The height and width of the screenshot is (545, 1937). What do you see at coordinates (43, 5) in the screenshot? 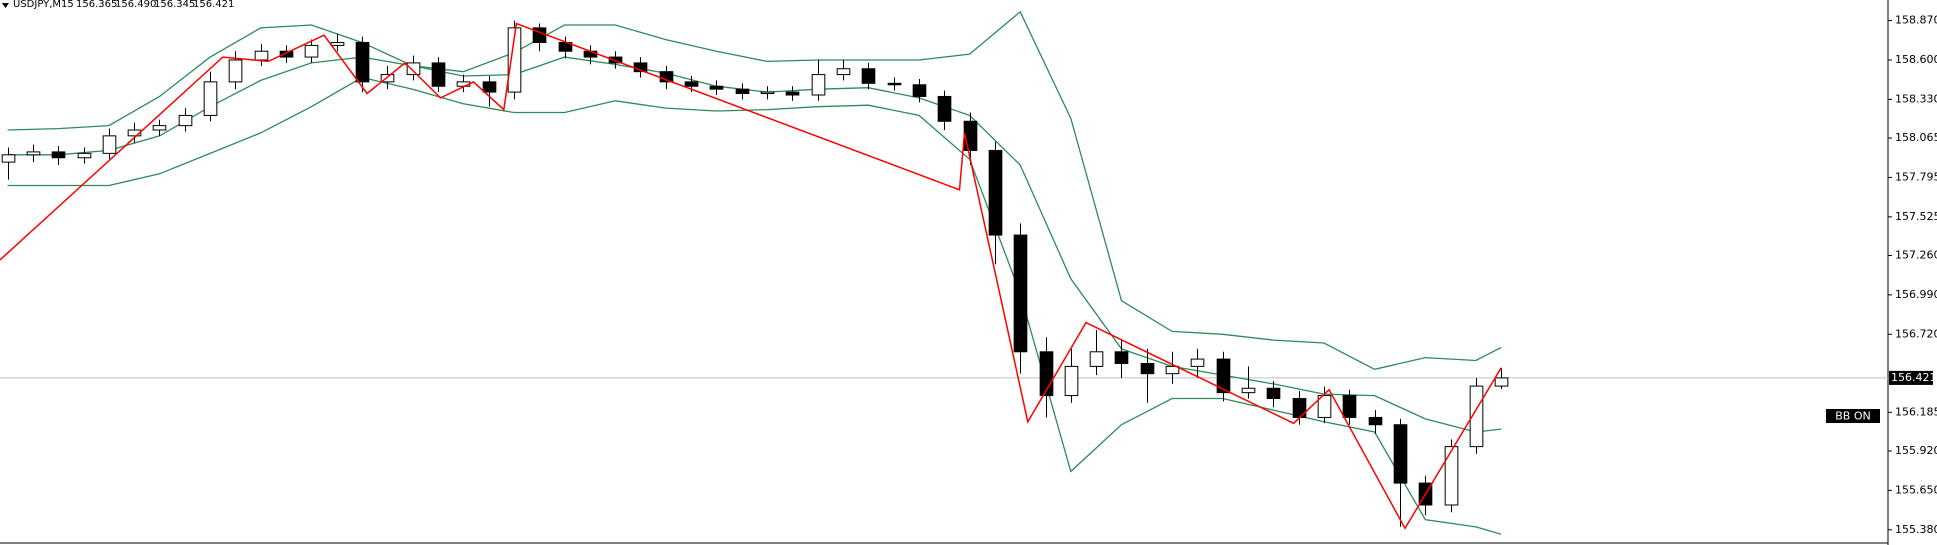
I see `symbol-title: USDJPY,M15` at bounding box center [43, 5].